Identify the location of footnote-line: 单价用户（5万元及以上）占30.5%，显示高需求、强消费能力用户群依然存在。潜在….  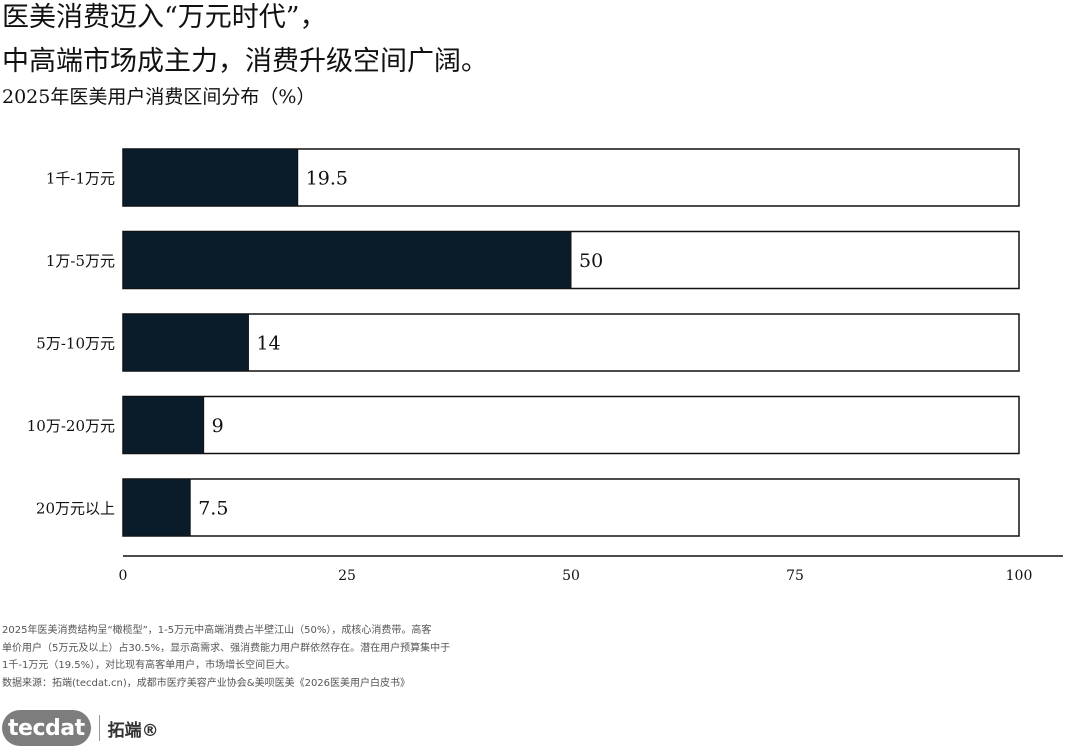
(226, 648).